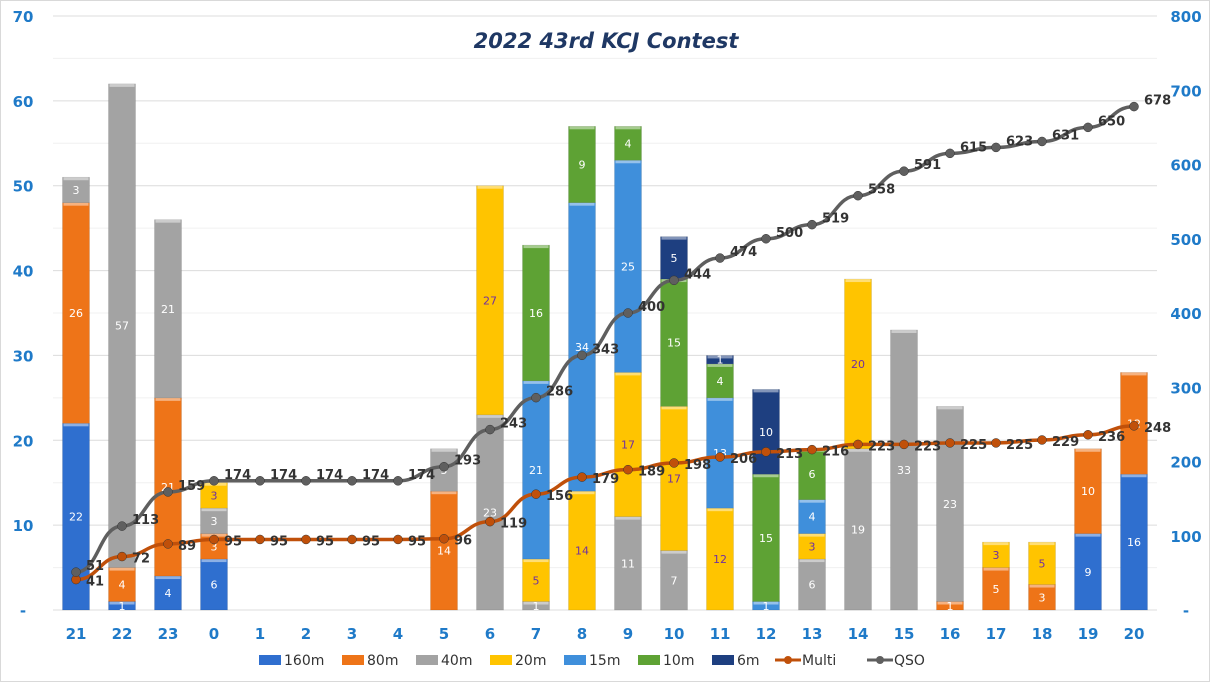 The image size is (1210, 682). What do you see at coordinates (1042, 634) in the screenshot?
I see `x-tick-label: 18` at bounding box center [1042, 634].